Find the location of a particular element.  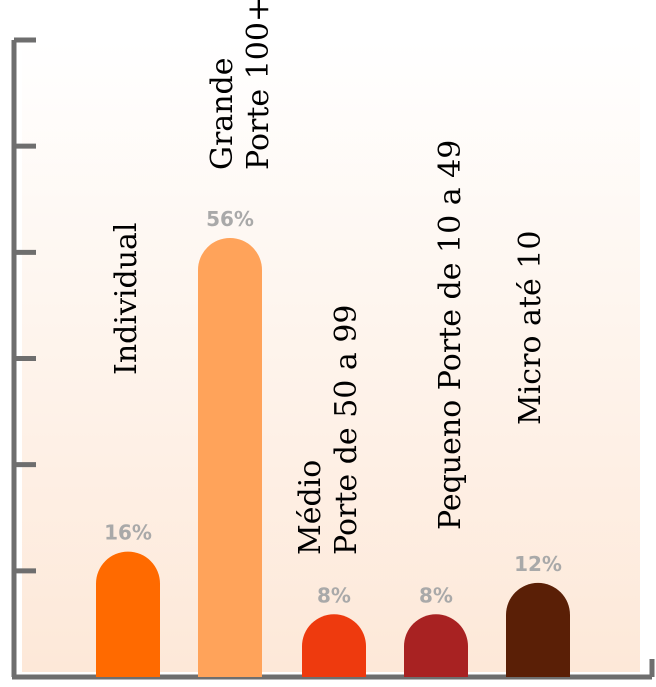

category-label: Individual is located at coordinates (126, 298).